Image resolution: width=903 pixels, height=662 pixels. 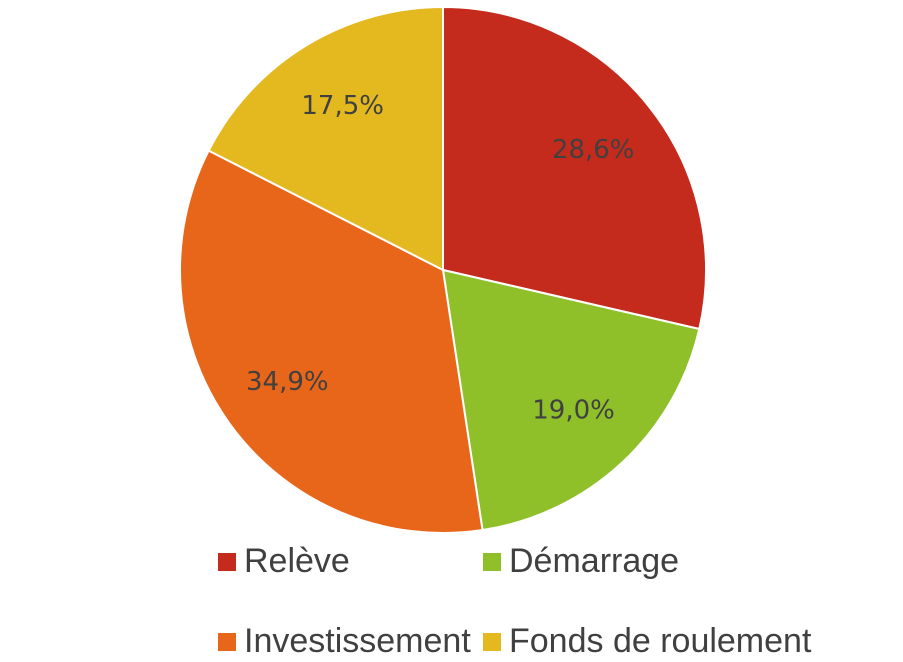 I want to click on data-label: 19,0%, so click(x=573, y=410).